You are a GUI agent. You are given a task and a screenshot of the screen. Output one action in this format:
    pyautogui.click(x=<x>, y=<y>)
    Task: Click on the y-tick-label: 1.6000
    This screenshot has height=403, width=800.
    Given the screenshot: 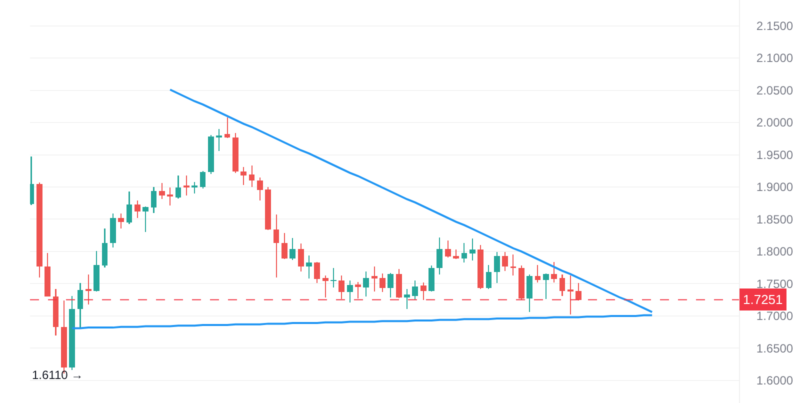 What is the action you would take?
    pyautogui.click(x=775, y=381)
    